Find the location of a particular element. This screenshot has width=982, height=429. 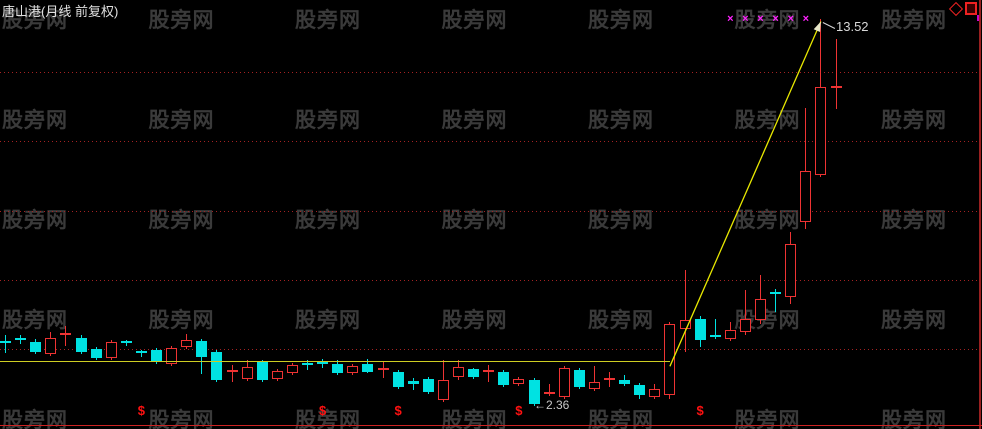

trend-arrow-line is located at coordinates (745, 194).